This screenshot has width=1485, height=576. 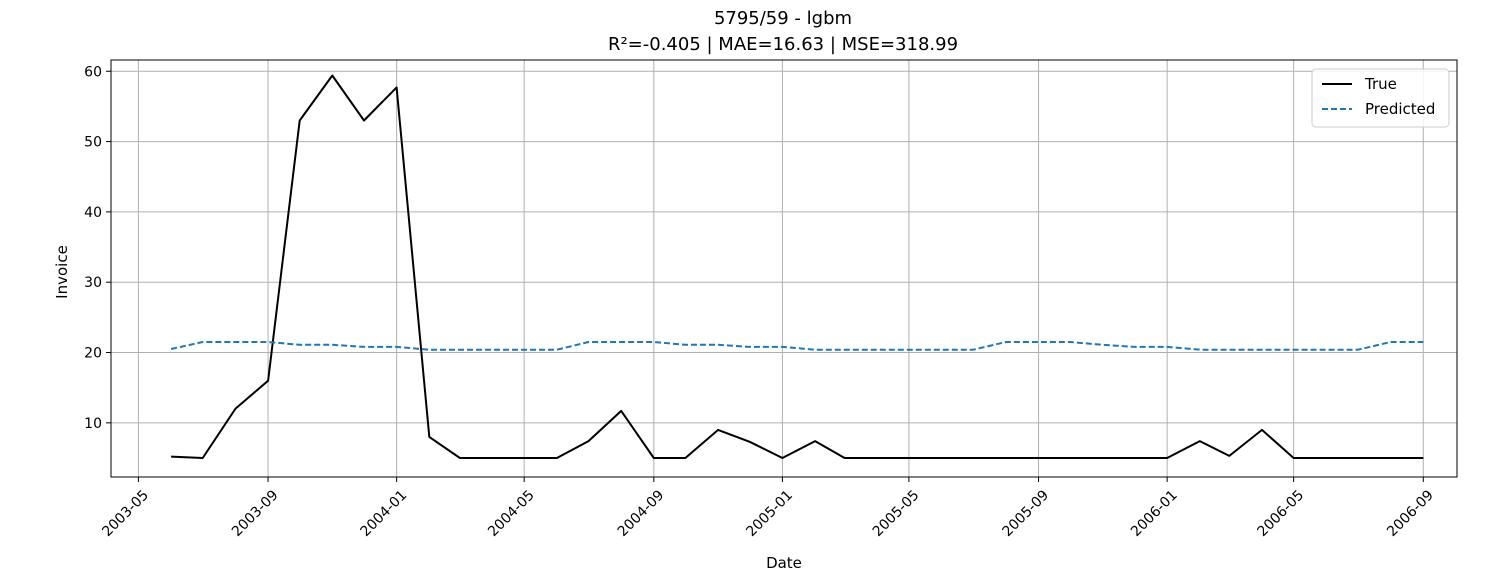 What do you see at coordinates (93, 354) in the screenshot?
I see `y-tick-label: 20` at bounding box center [93, 354].